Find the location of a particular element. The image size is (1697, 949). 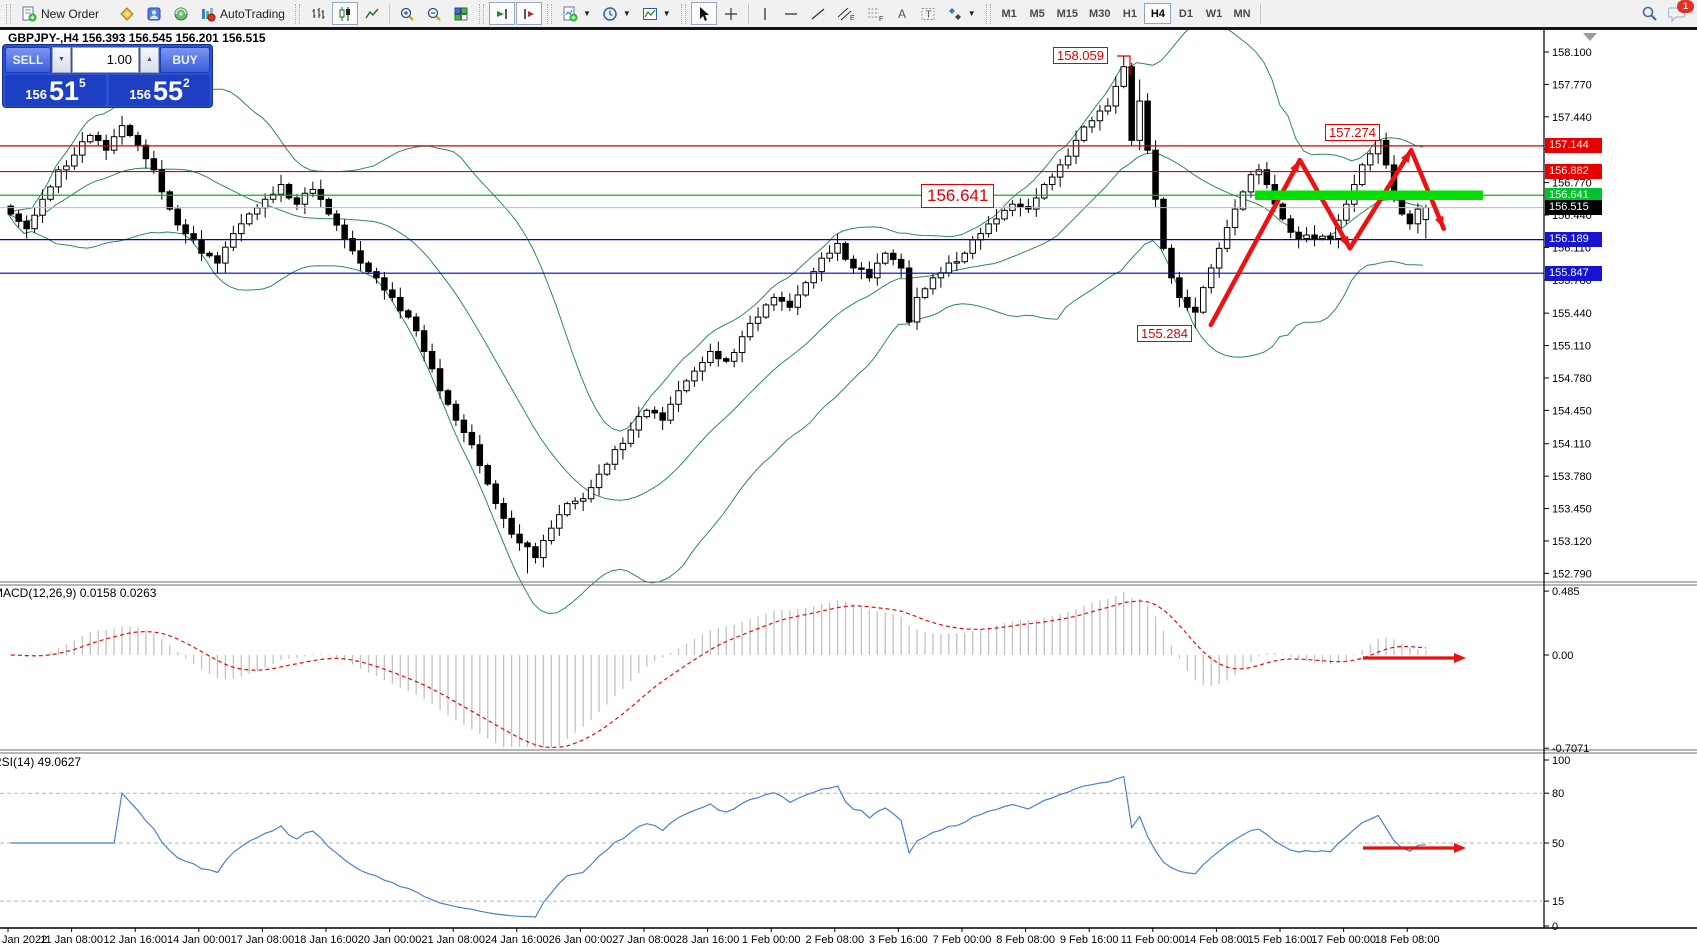

chart-shift-button is located at coordinates (528, 13).